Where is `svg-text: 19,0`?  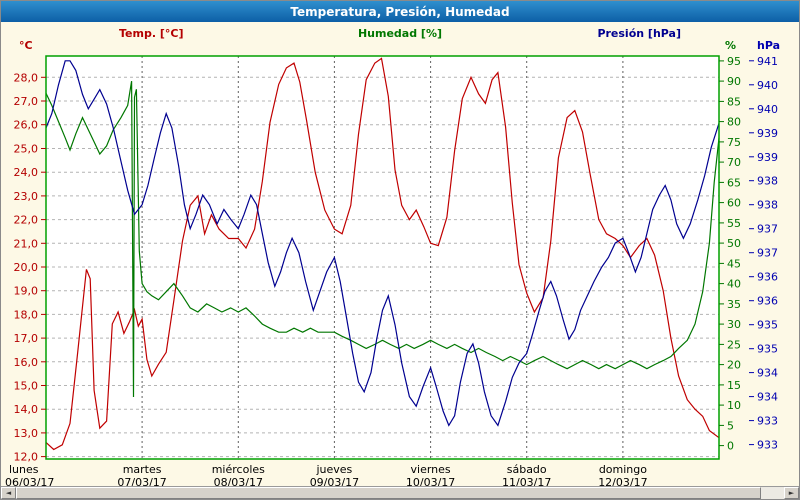 svg-text: 19,0 is located at coordinates (26, 291).